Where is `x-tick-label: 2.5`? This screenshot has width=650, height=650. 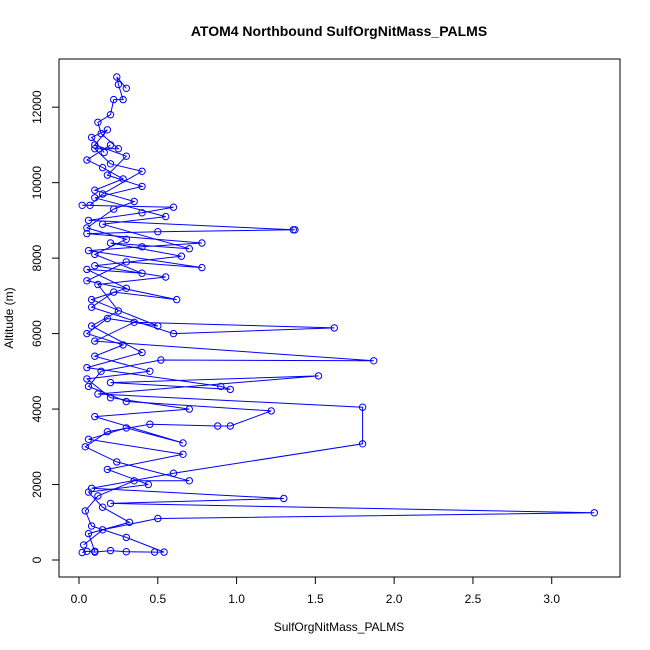
x-tick-label: 2.5 is located at coordinates (473, 599).